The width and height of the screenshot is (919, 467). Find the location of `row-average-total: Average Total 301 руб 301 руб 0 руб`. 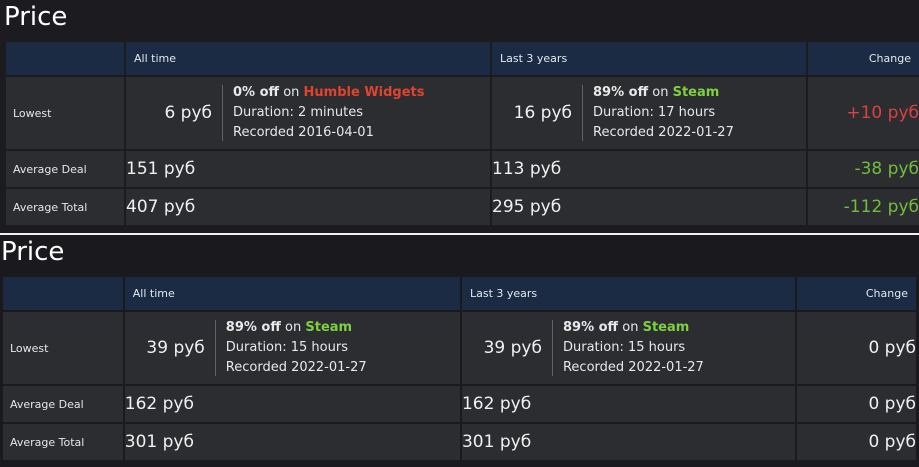

row-average-total: Average Total 301 руб 301 руб 0 руб is located at coordinates (459, 442).